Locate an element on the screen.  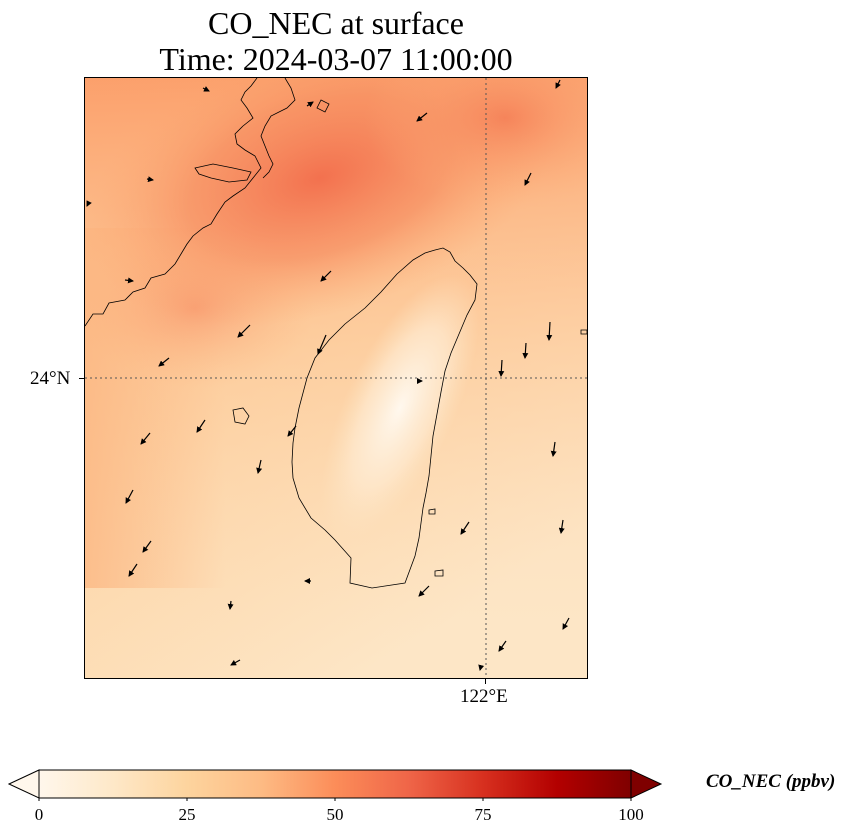
lon-tick-mark is located at coordinates (485, 681).